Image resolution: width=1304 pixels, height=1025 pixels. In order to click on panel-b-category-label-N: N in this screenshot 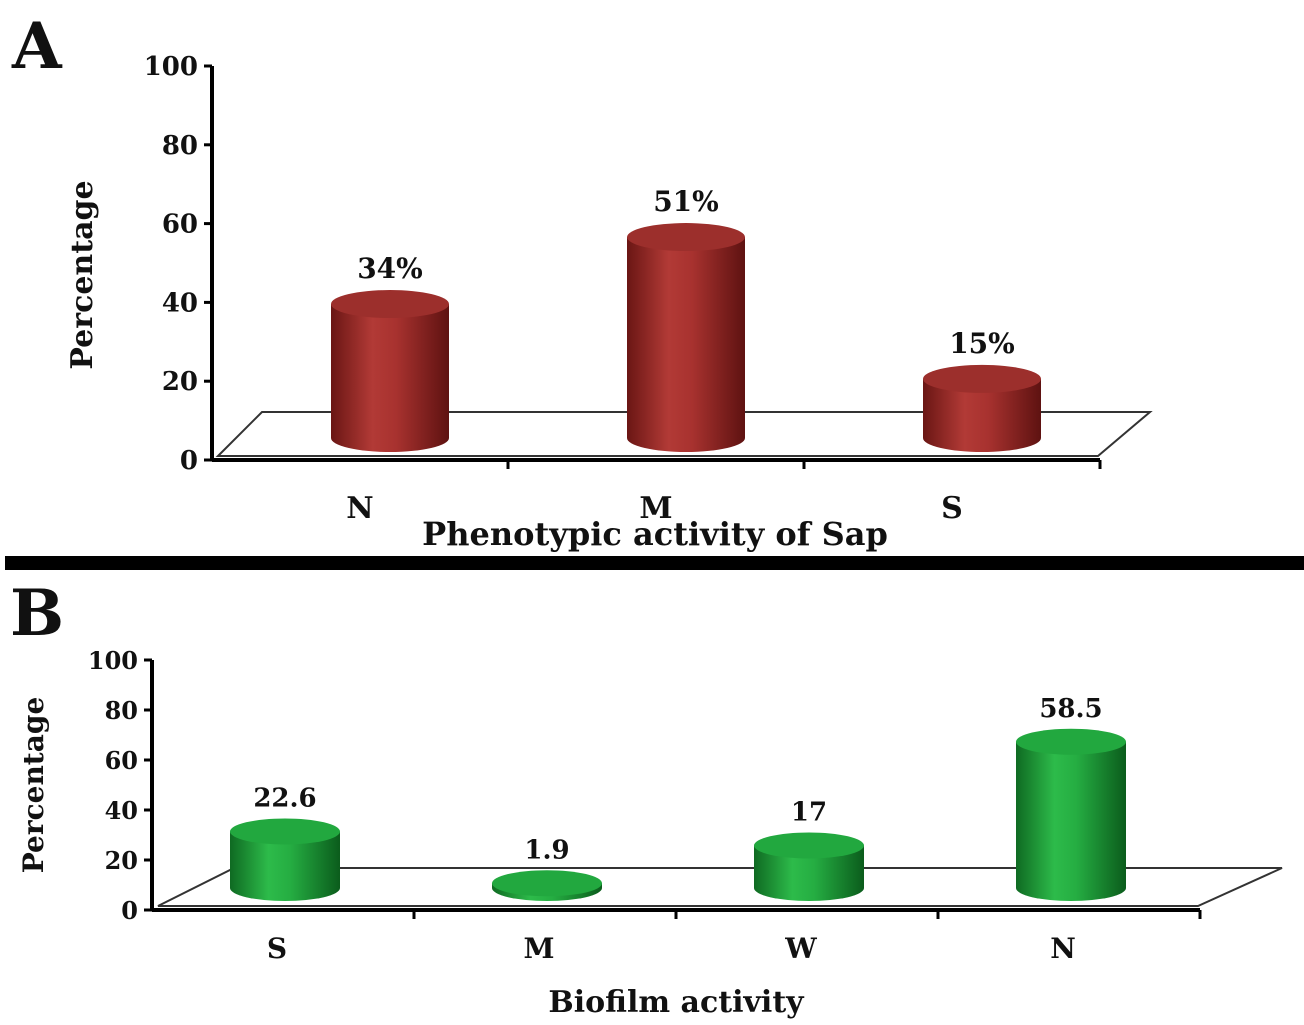, I will do `click(1063, 948)`.